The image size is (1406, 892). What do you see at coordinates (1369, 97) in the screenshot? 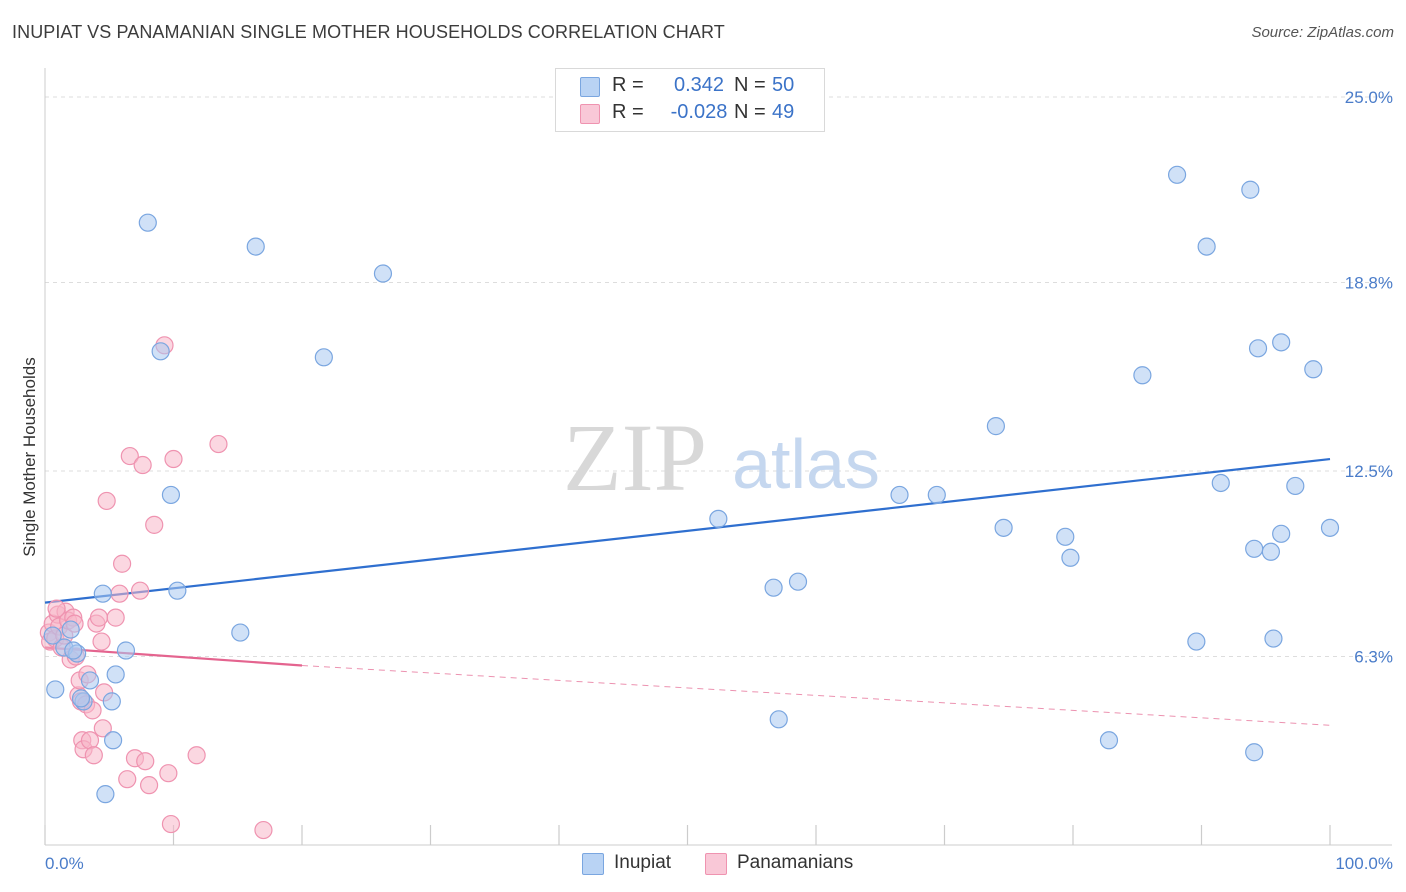
I see `y-tick-label: 25.0%` at bounding box center [1369, 97].